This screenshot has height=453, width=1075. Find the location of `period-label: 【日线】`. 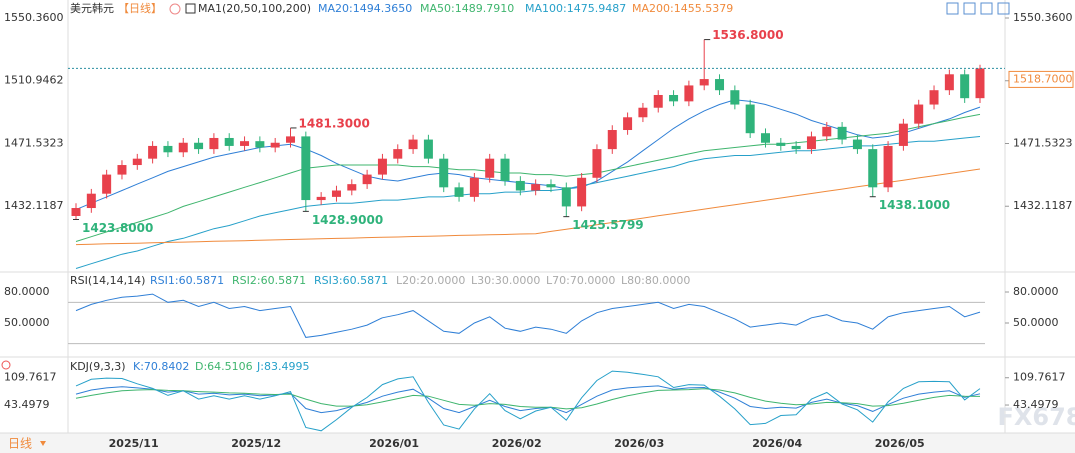

period-label: 【日线】 is located at coordinates (140, 8).